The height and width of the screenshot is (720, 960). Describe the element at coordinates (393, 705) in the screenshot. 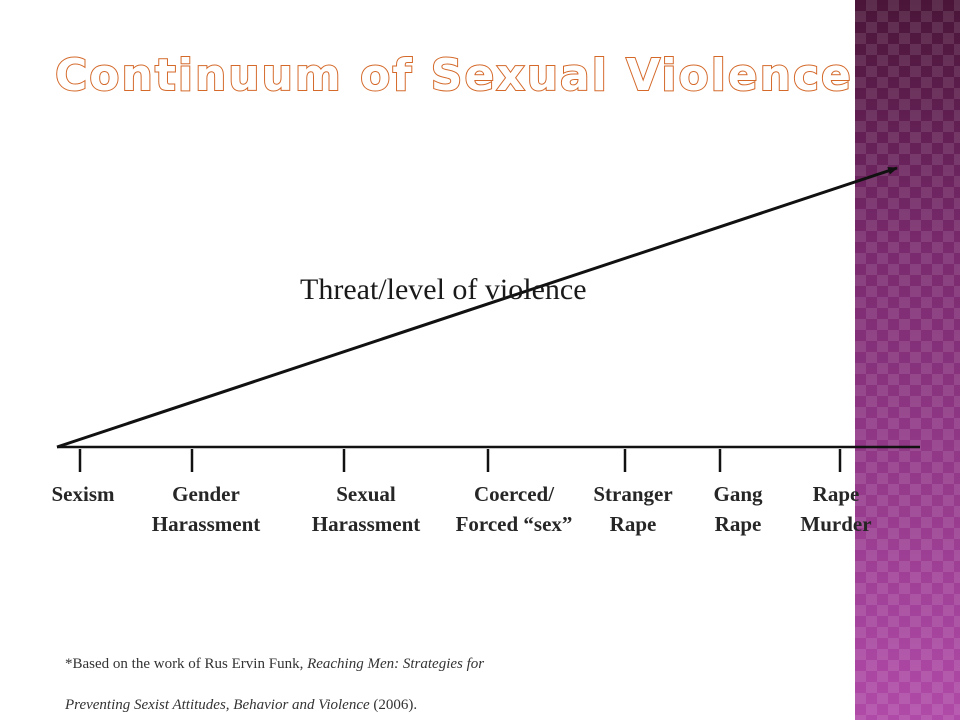

I see `footnote-suffix: (2006).` at that location.